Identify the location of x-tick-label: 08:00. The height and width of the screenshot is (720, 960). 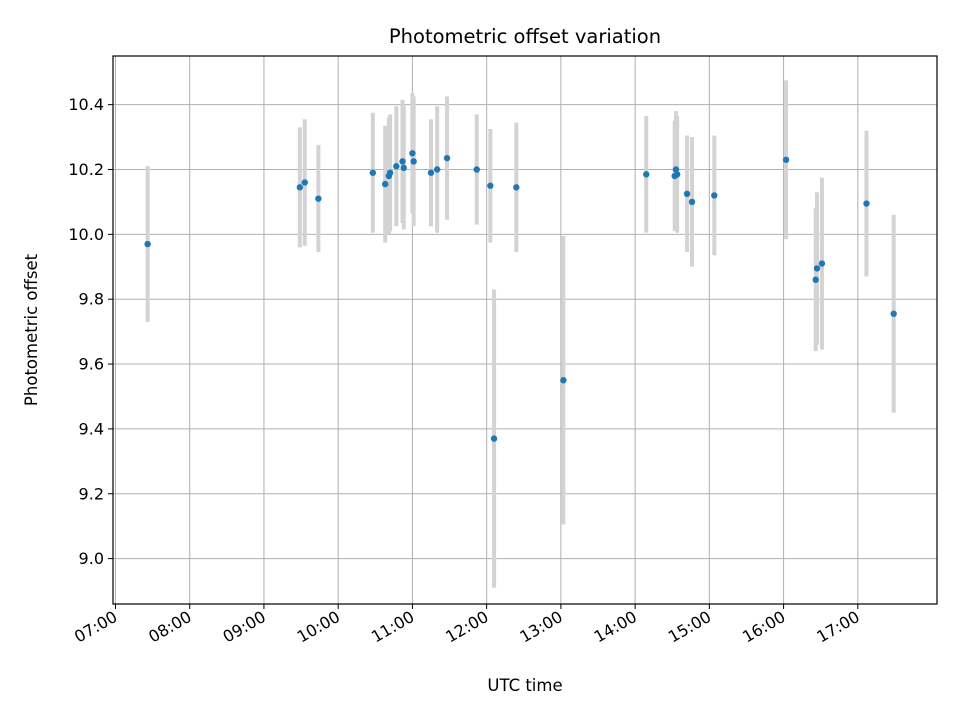
(169, 627).